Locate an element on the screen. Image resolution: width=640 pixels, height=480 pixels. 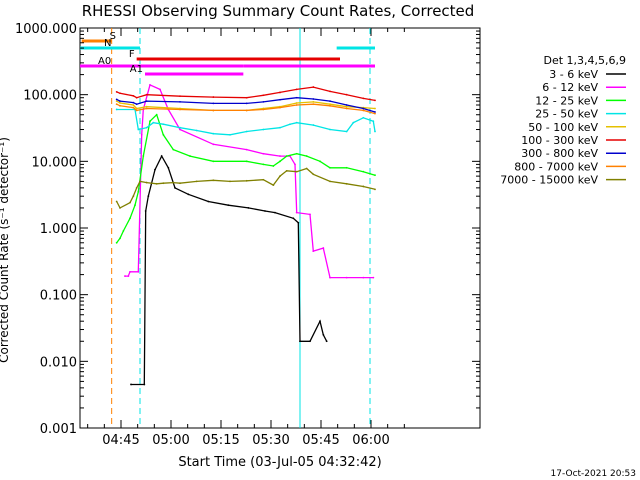
attenuator-label: A0 is located at coordinates (104, 61).